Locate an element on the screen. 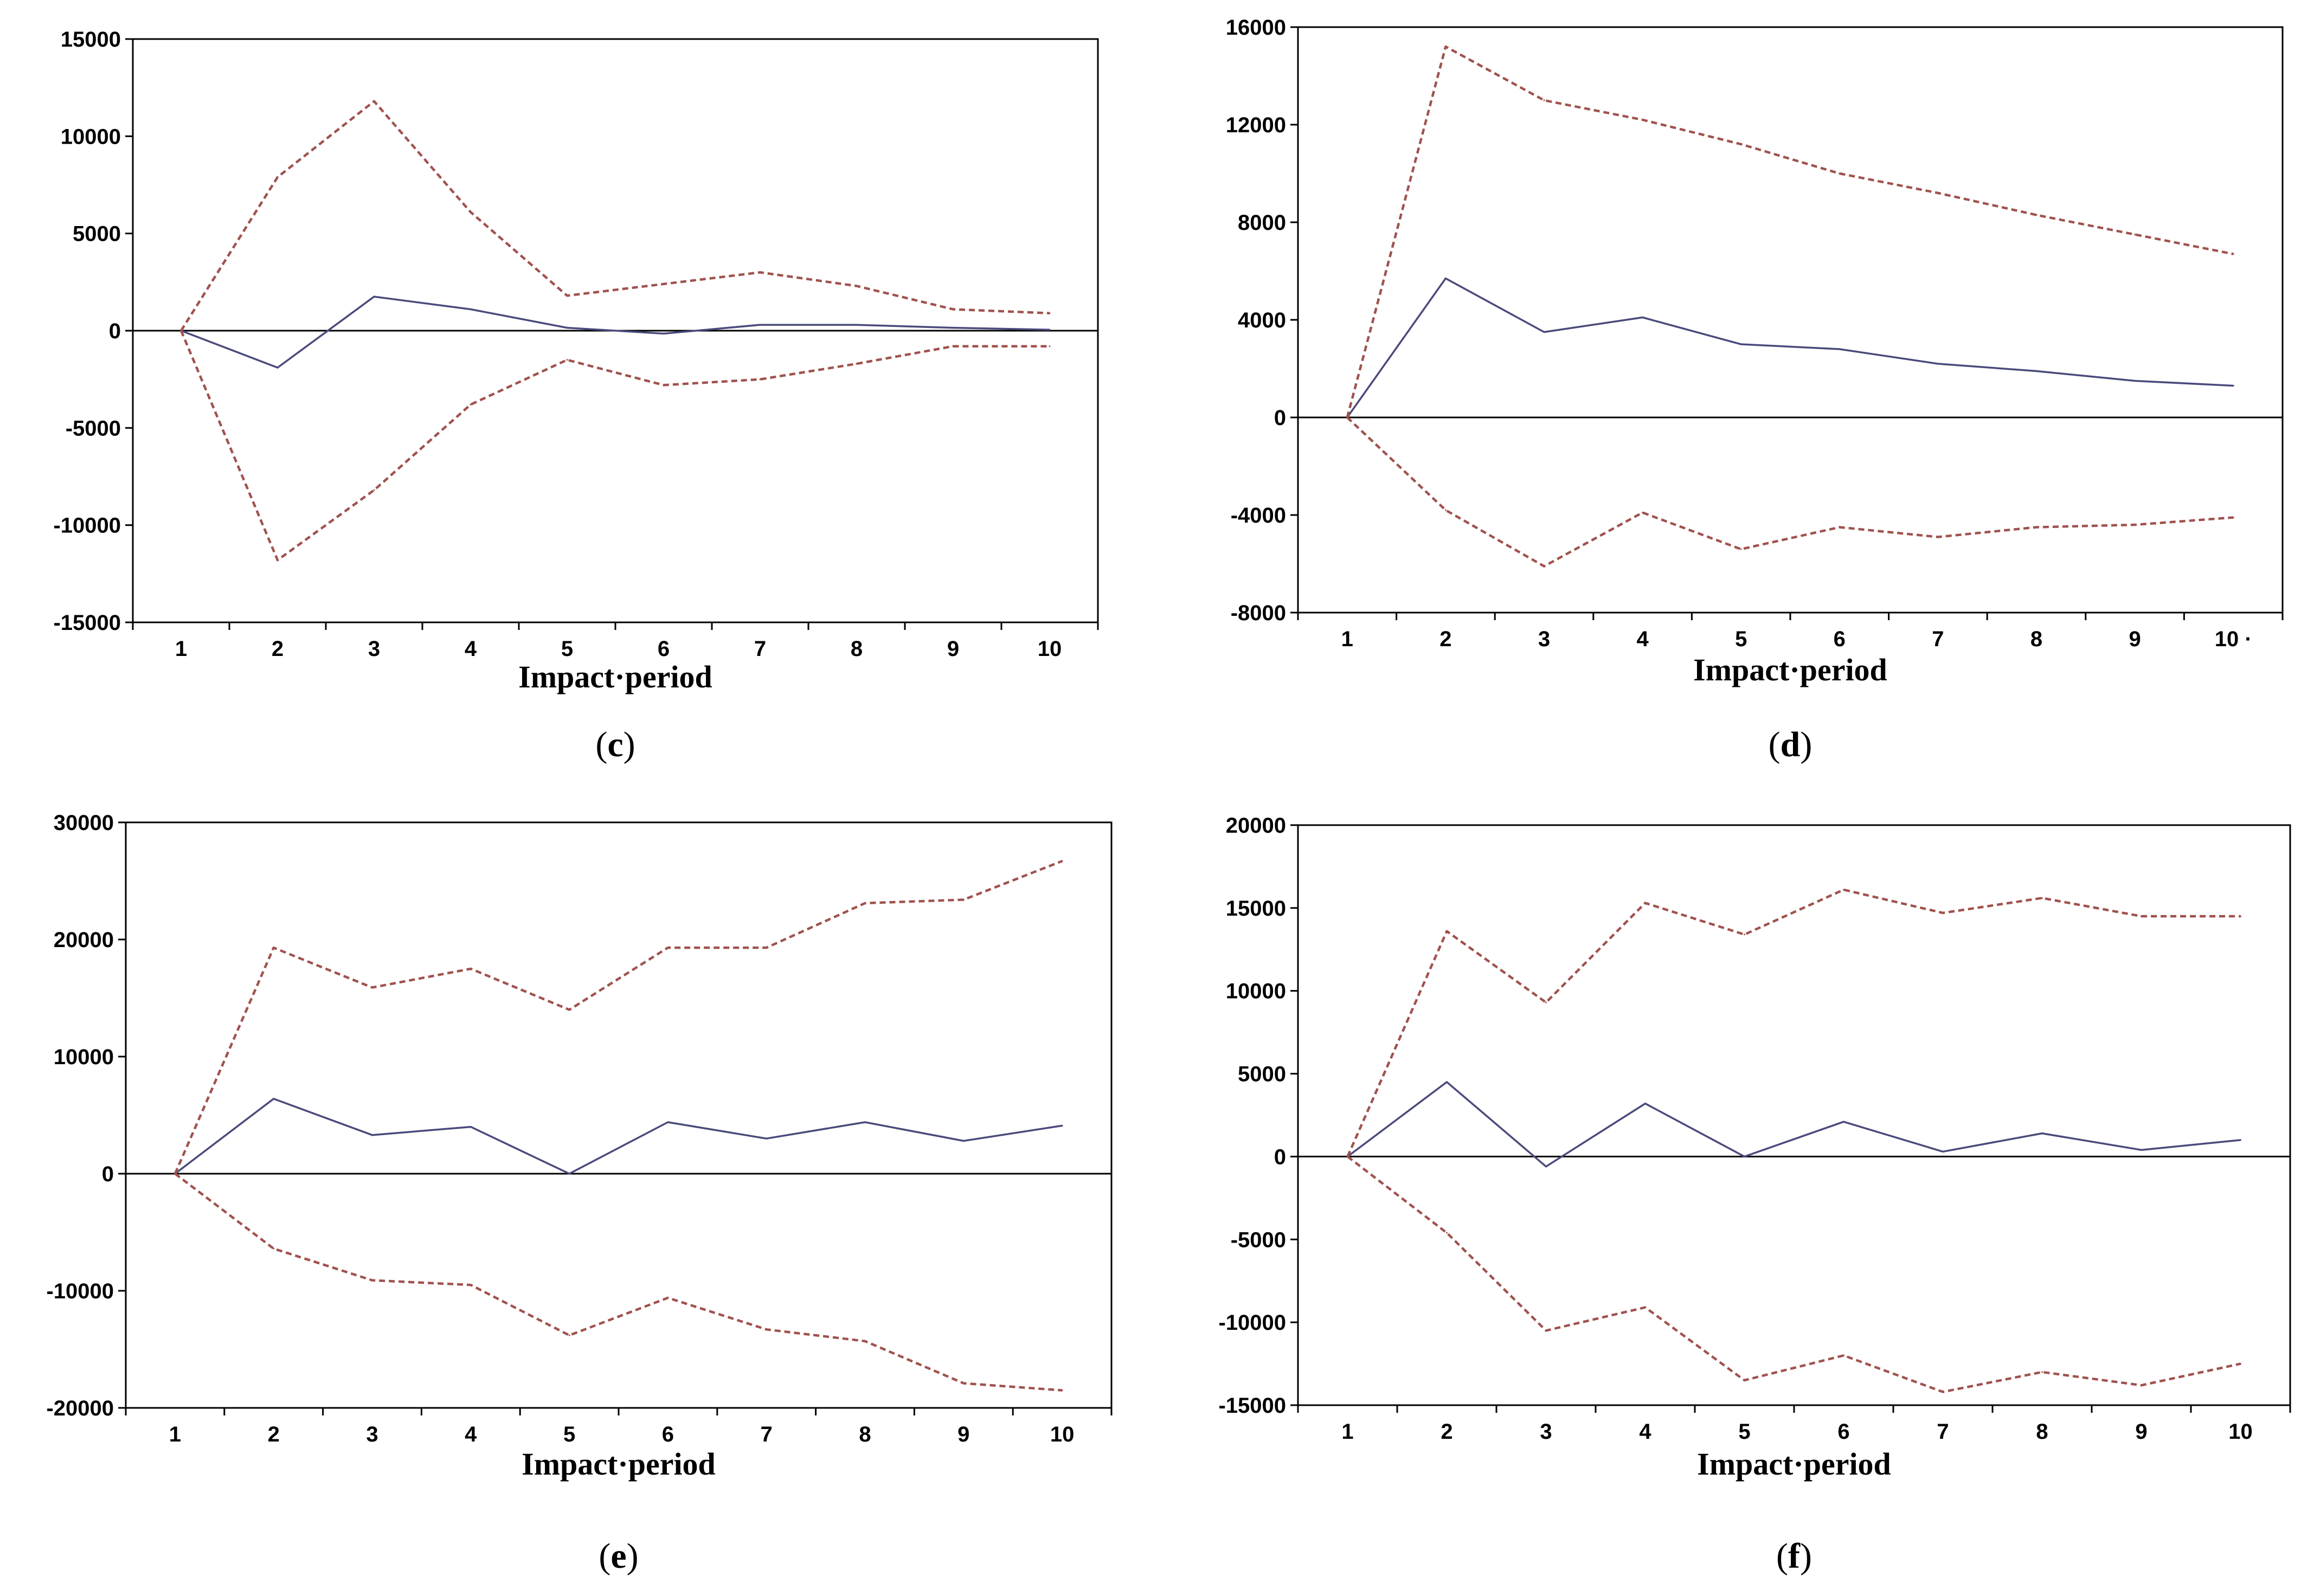 The image size is (2301, 1596). x-tick-label-f-9: 10 is located at coordinates (2240, 1432).